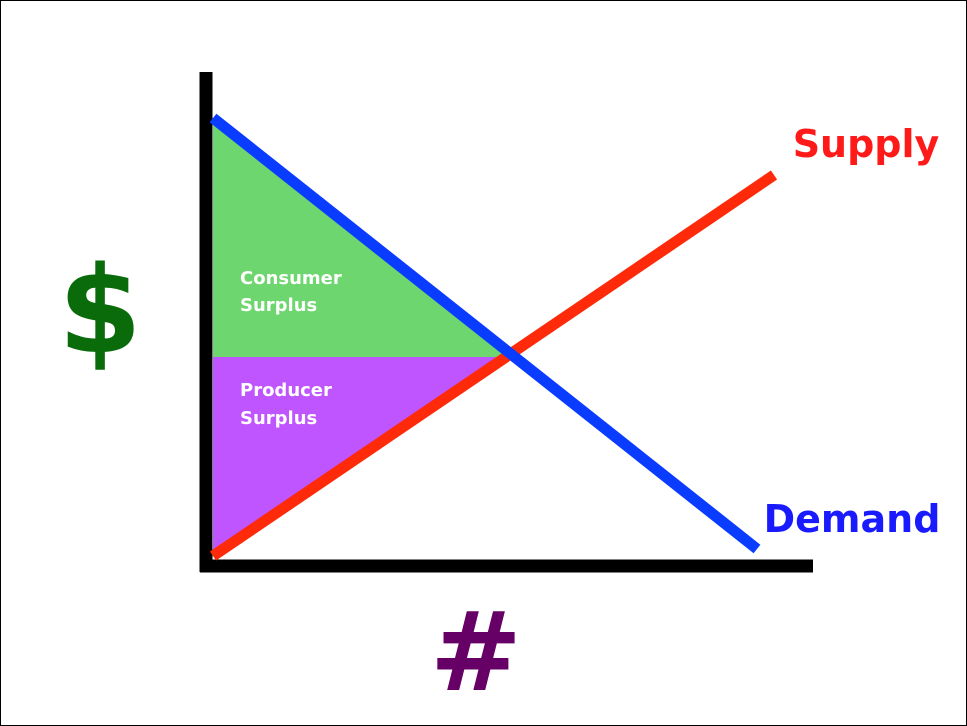  Describe the element at coordinates (866, 144) in the screenshot. I see `supply-label: Supply` at that location.